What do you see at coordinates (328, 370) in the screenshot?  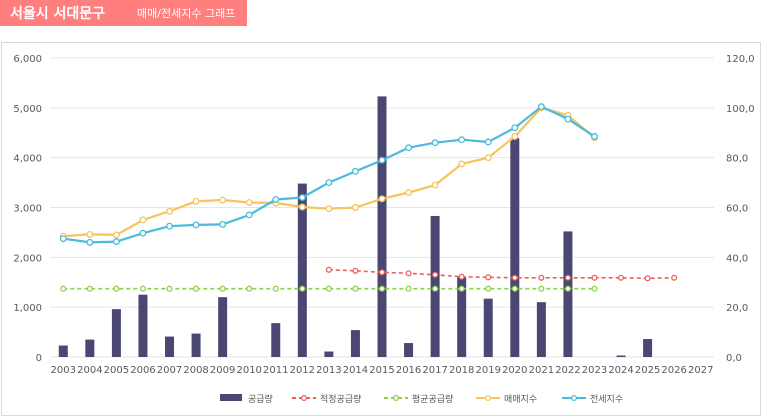 I see `x-tick-label: 2013` at bounding box center [328, 370].